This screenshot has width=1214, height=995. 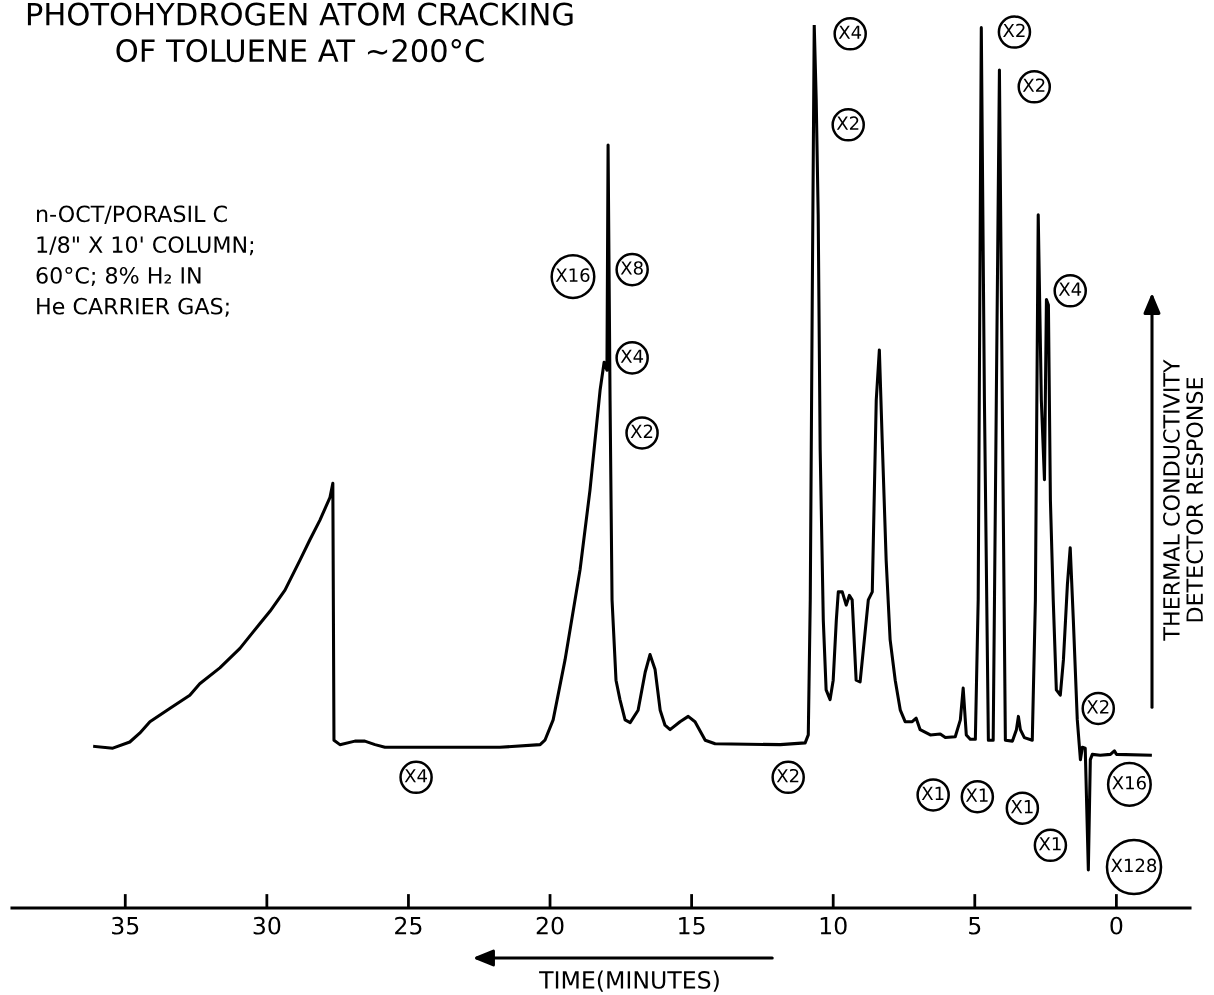 What do you see at coordinates (300, 32) in the screenshot?
I see `chart-title: PHOTOHYDROGEN ATOM CRACKING OF TOLUENE AT ~200°C` at bounding box center [300, 32].